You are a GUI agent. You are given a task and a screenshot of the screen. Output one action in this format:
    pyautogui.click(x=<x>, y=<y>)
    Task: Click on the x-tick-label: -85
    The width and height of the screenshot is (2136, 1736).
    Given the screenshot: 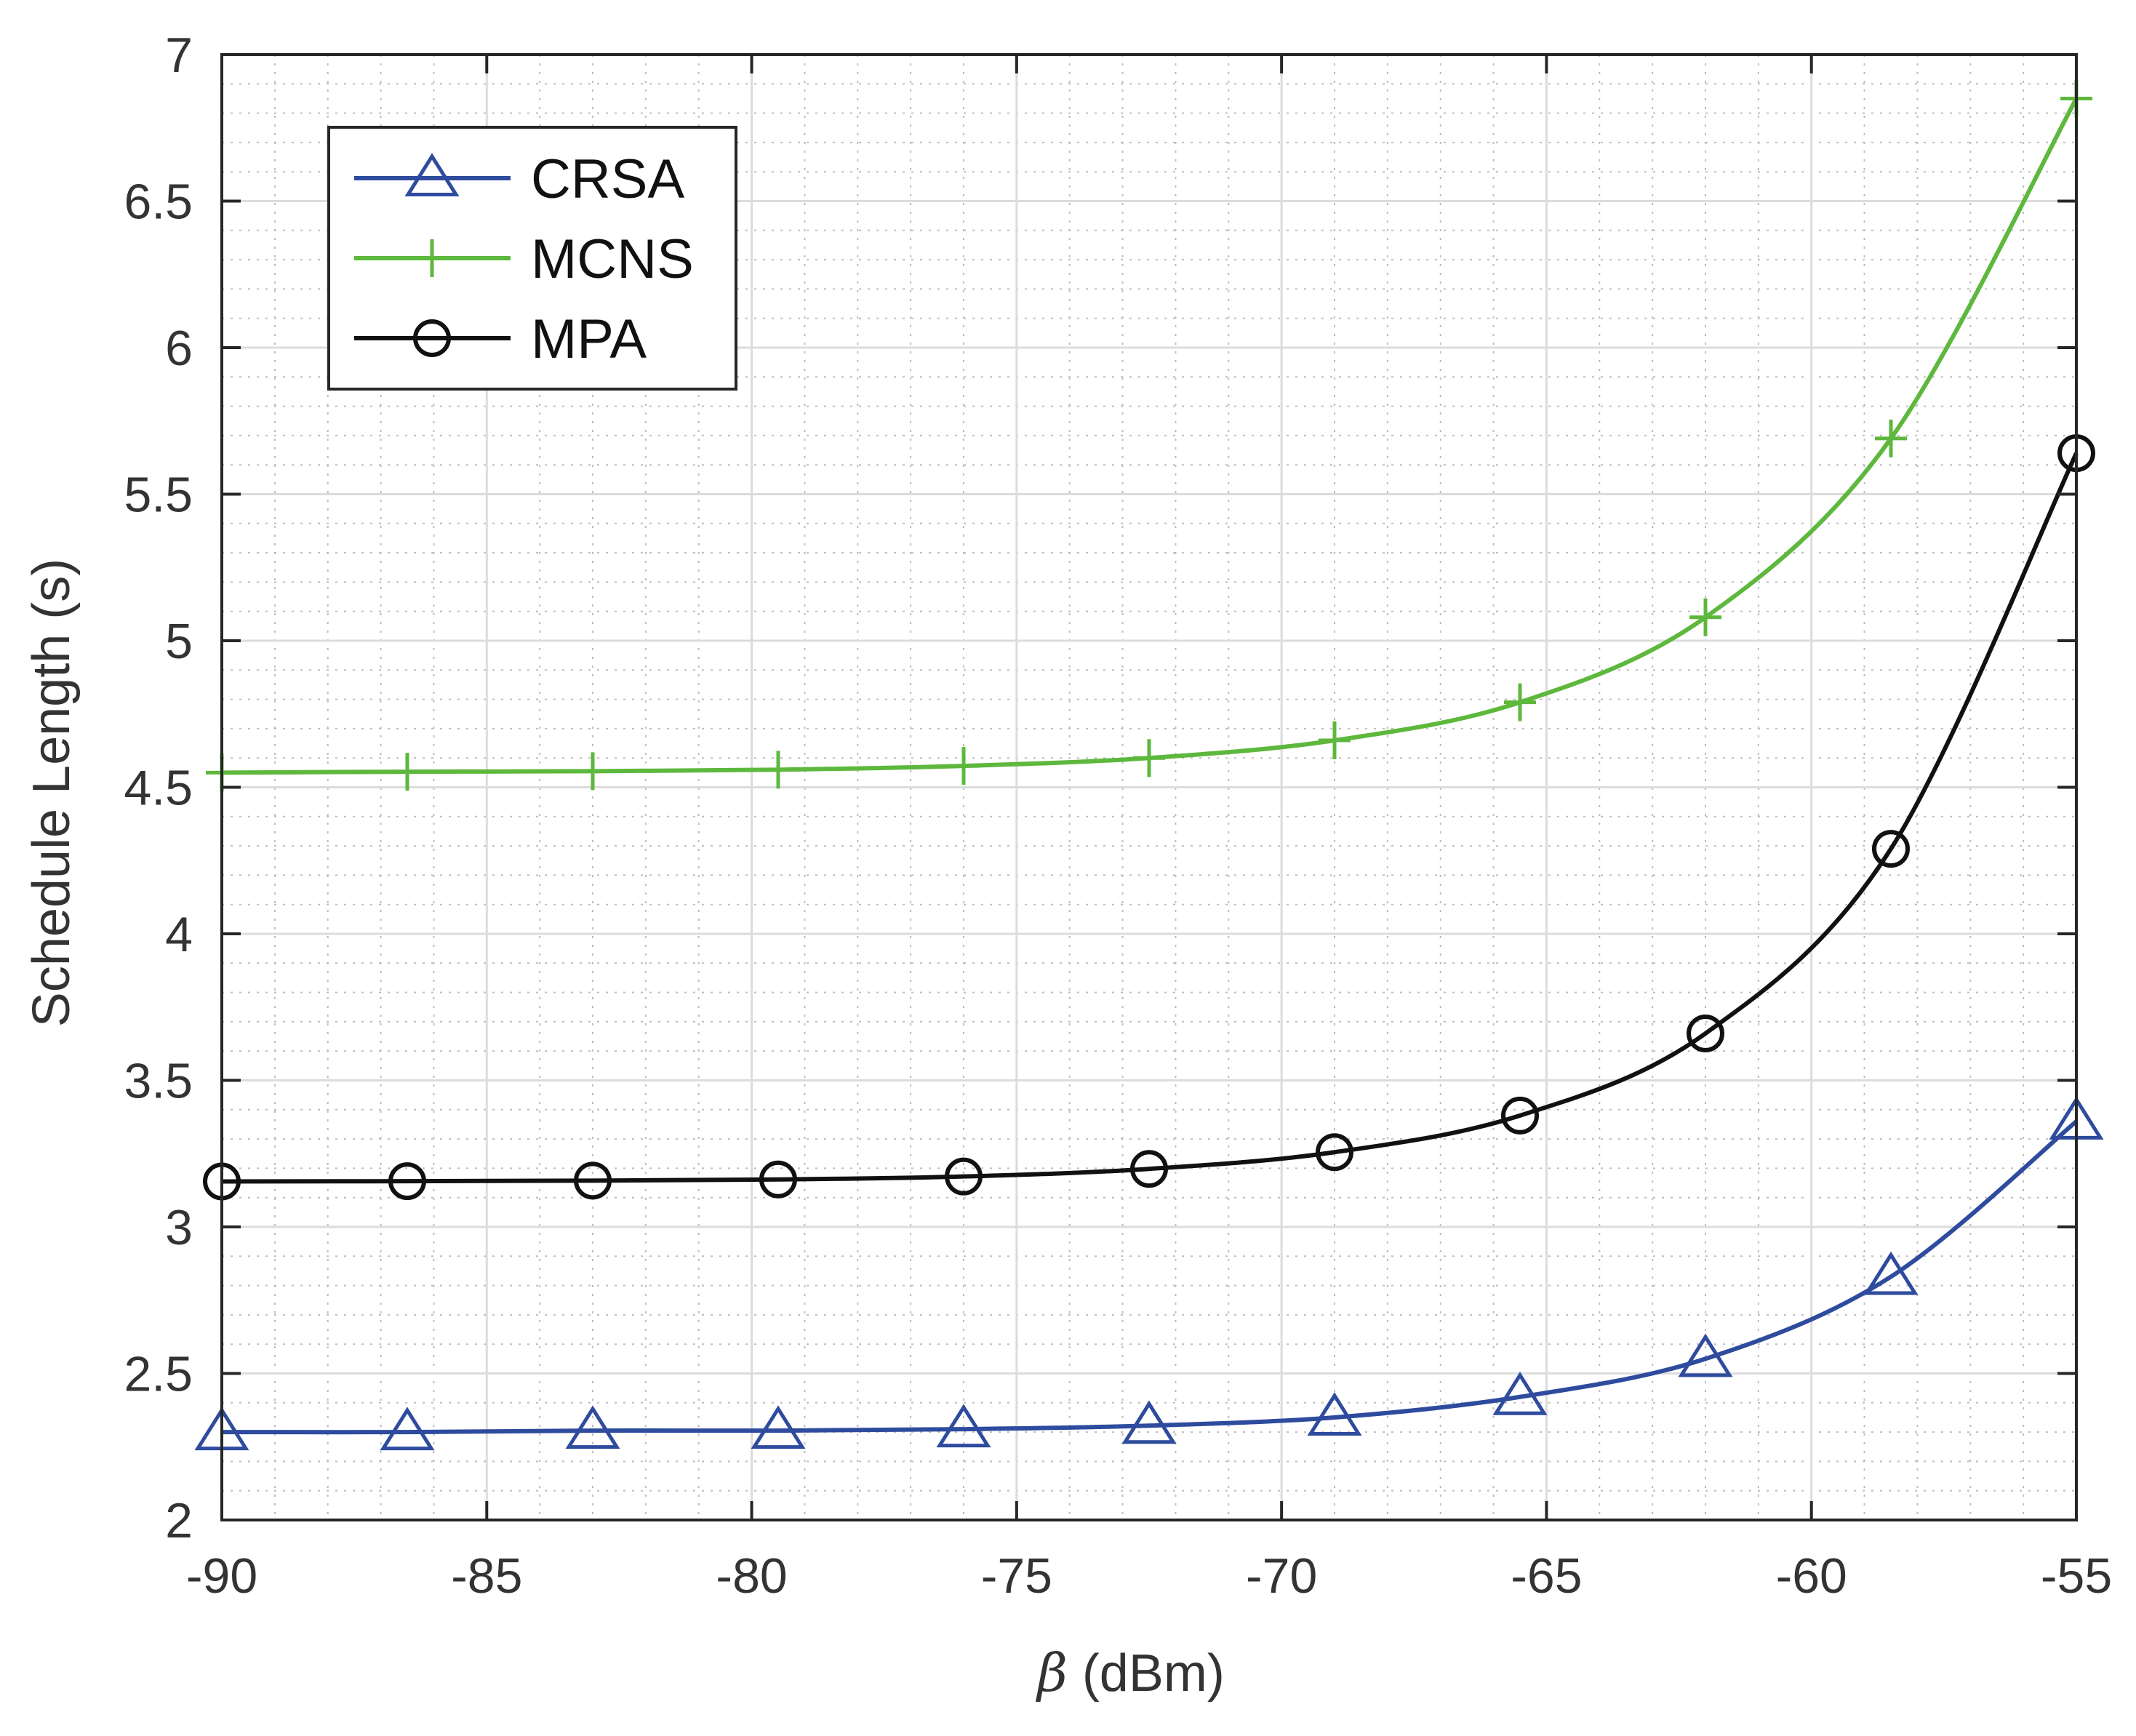 What is the action you would take?
    pyautogui.click(x=486, y=1576)
    